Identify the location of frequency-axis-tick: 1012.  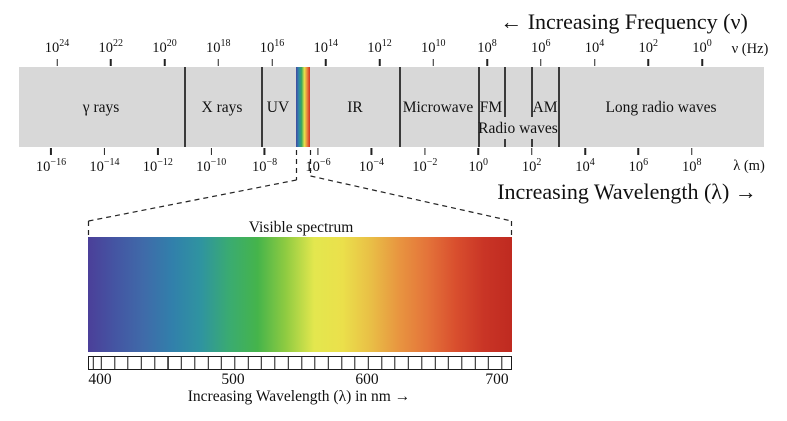
(379, 52).